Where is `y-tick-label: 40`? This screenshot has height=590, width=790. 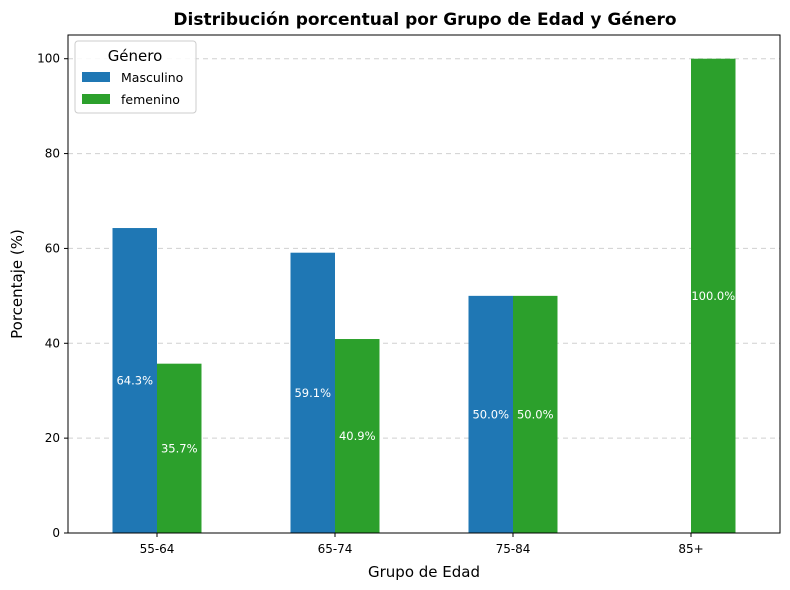
y-tick-label: 40 is located at coordinates (52, 343).